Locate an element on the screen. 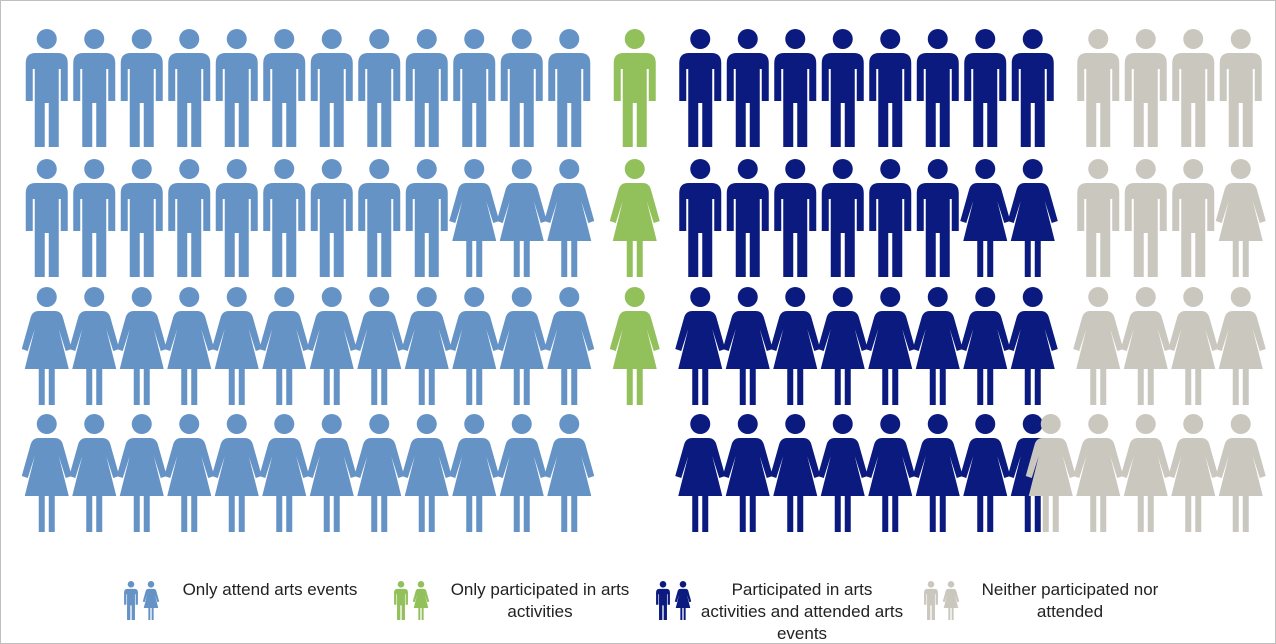 This screenshot has width=1276, height=644. category-group is located at coordinates (1145, 280).